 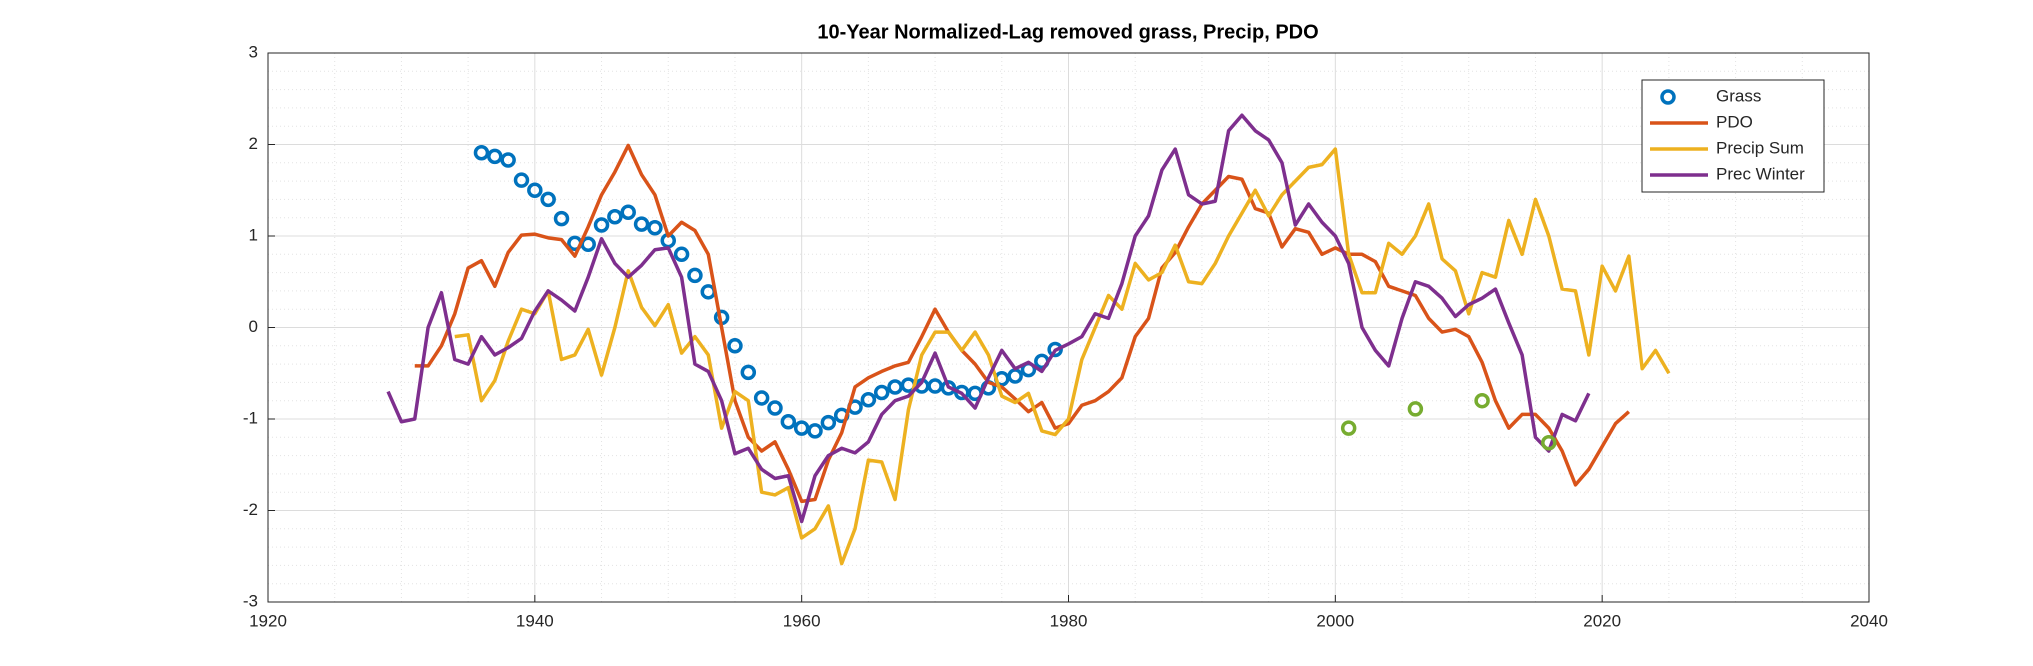 I want to click on y-tick-label: 2, so click(x=253, y=143).